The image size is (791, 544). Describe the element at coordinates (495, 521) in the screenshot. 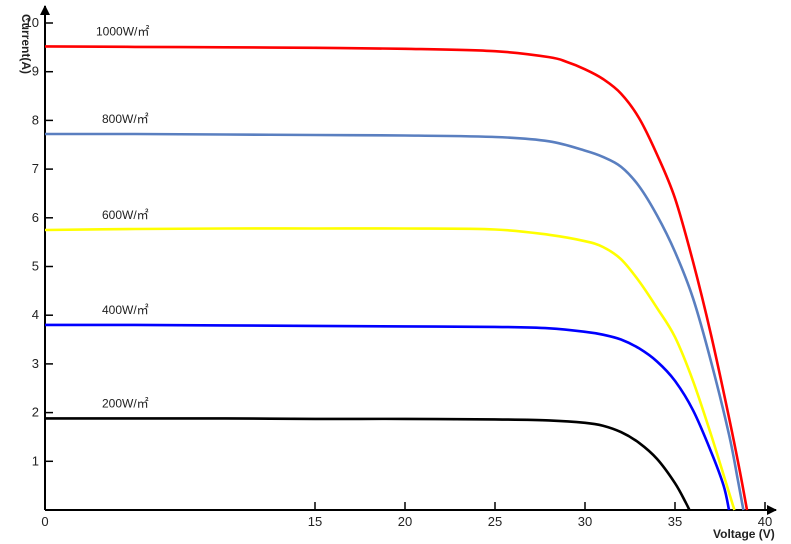

I see `x-tick-label: 25` at that location.